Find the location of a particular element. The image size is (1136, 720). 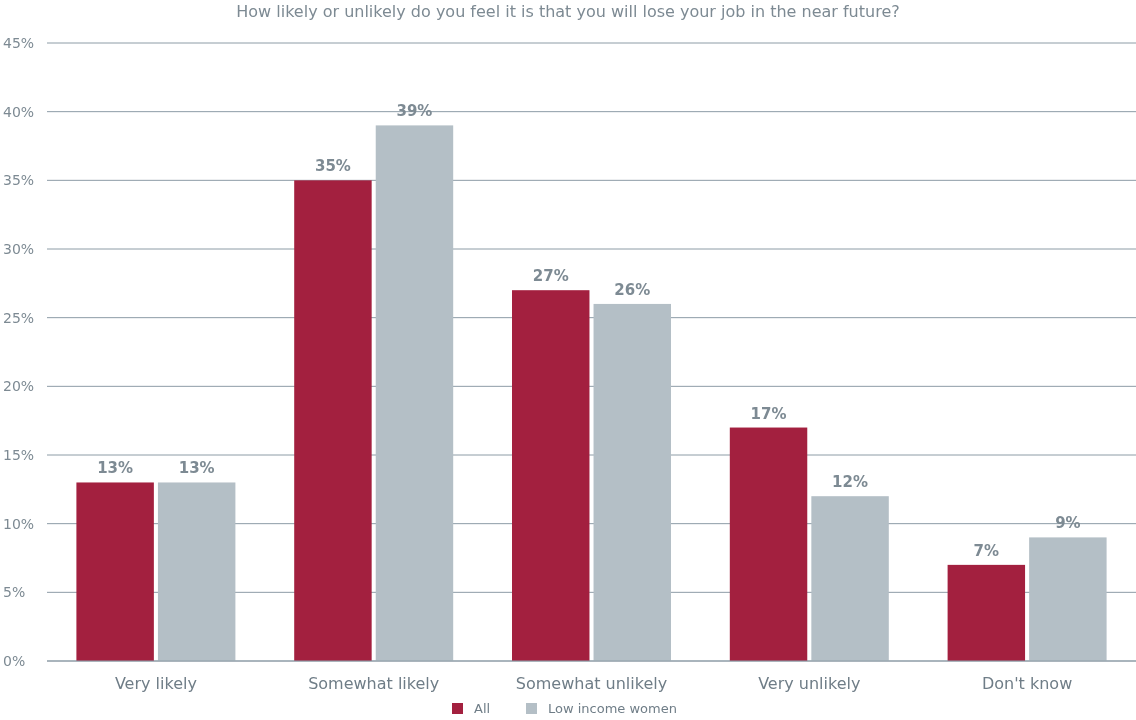

y-tick-label: 35% is located at coordinates (19, 180).